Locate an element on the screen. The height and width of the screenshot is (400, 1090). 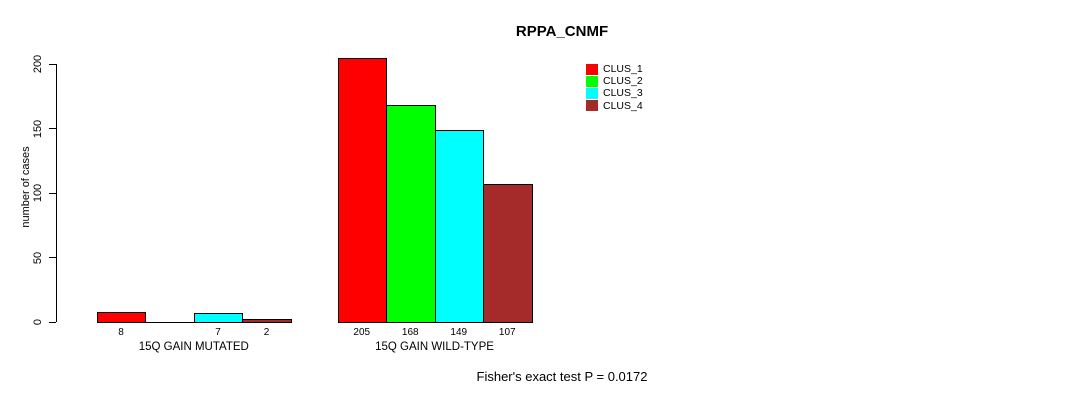
y-tick-label: 200 is located at coordinates (38, 64).